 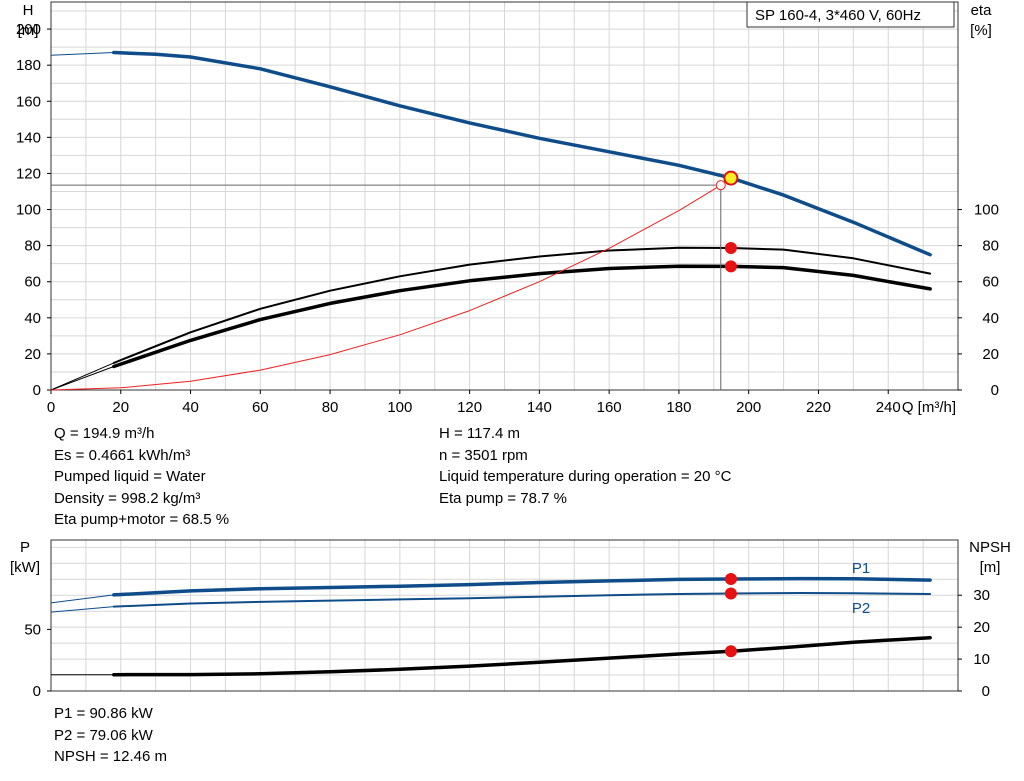 I want to click on x-tick-label: 160, so click(x=609, y=407).